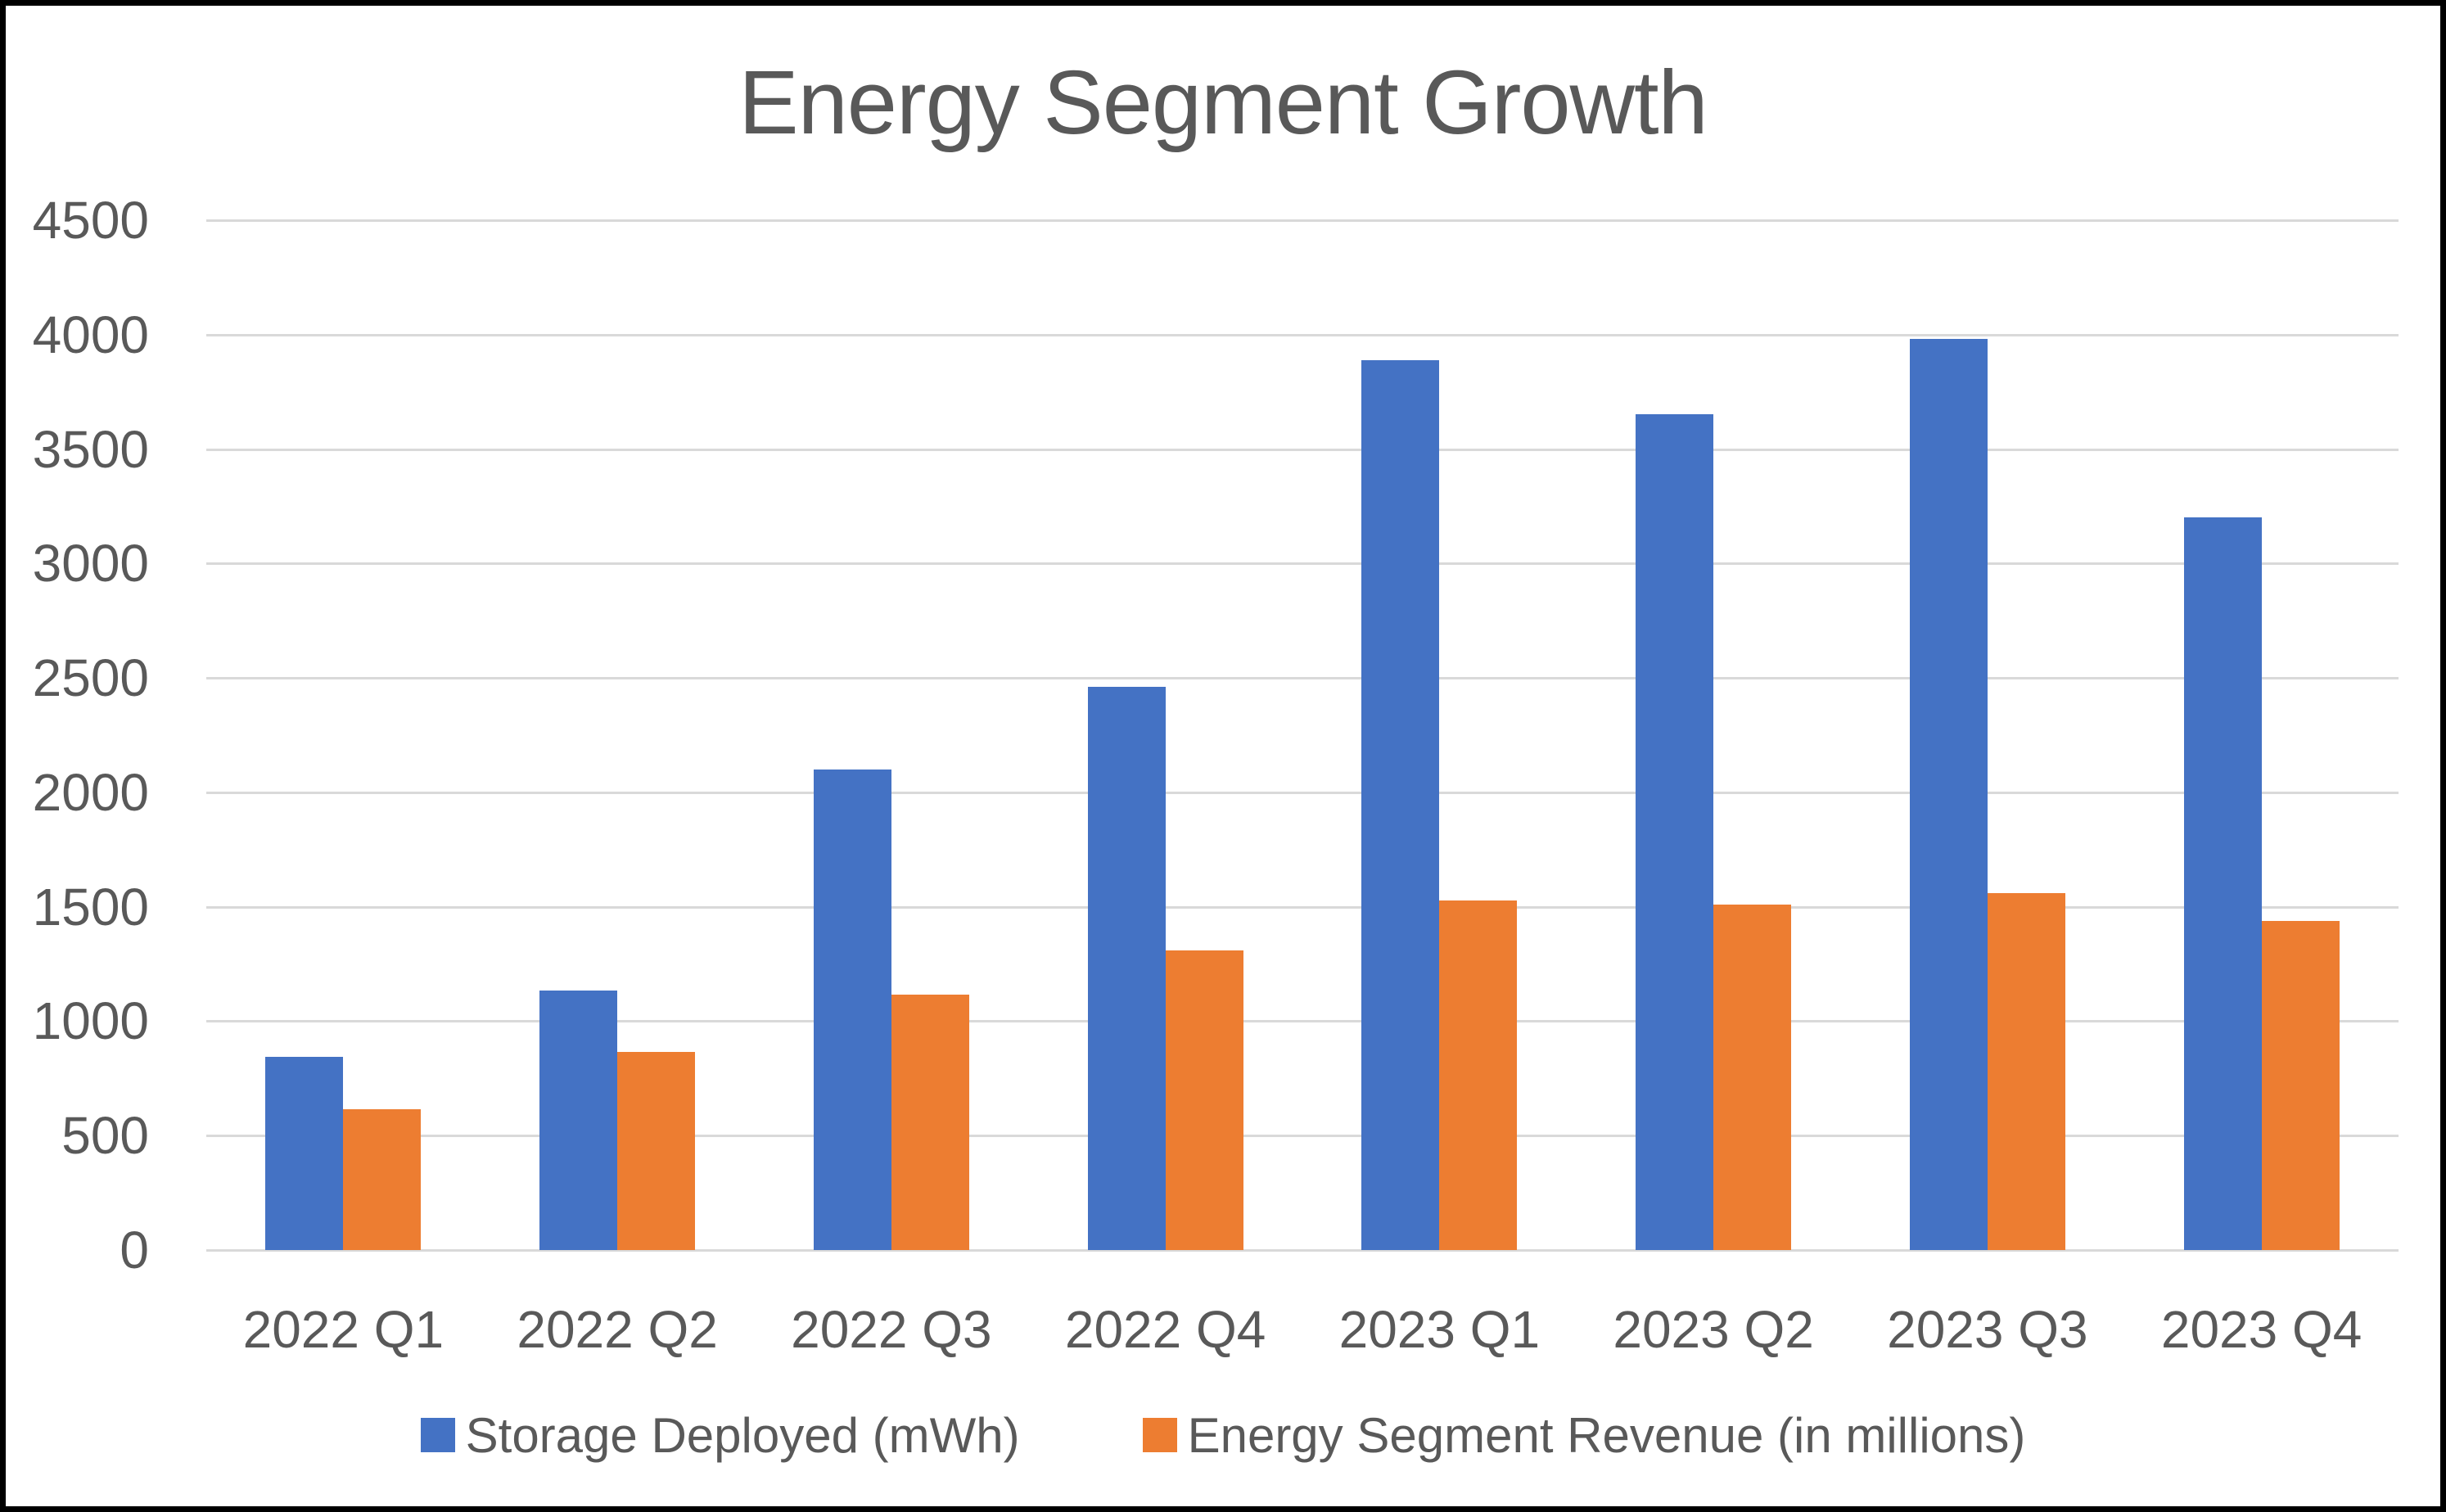 The image size is (2446, 1512). Describe the element at coordinates (1126, 968) in the screenshot. I see `bar-storage-deployed-mwh-2022-q4` at that location.